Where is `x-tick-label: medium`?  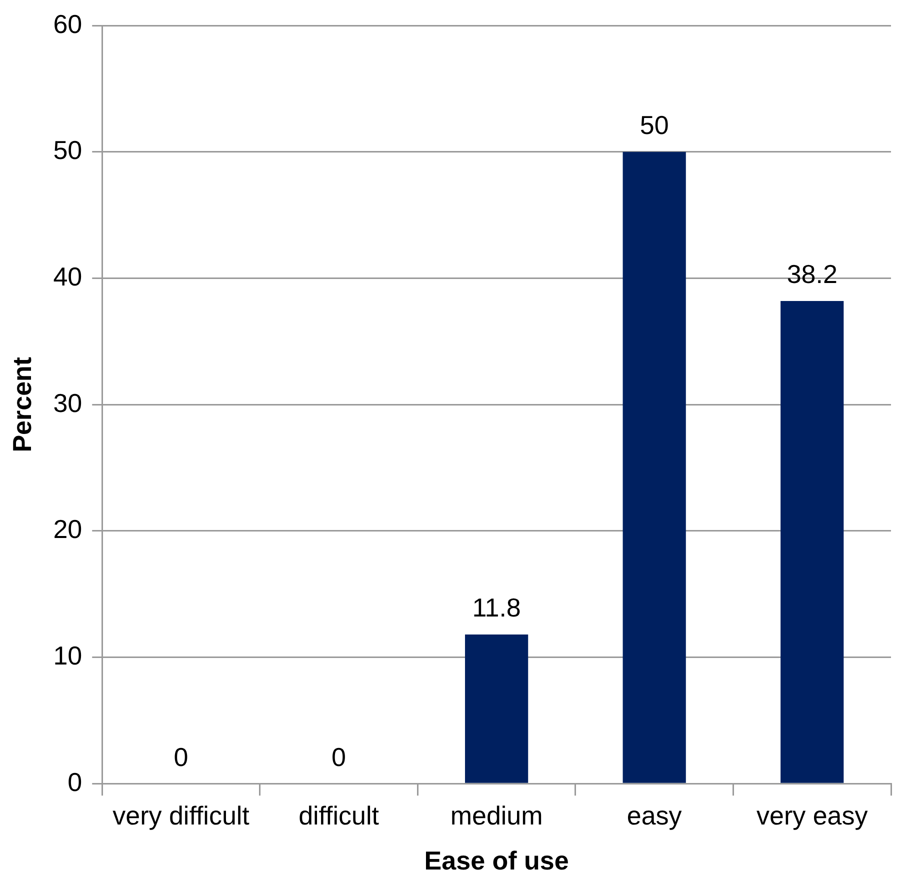 x-tick-label: medium is located at coordinates (496, 815).